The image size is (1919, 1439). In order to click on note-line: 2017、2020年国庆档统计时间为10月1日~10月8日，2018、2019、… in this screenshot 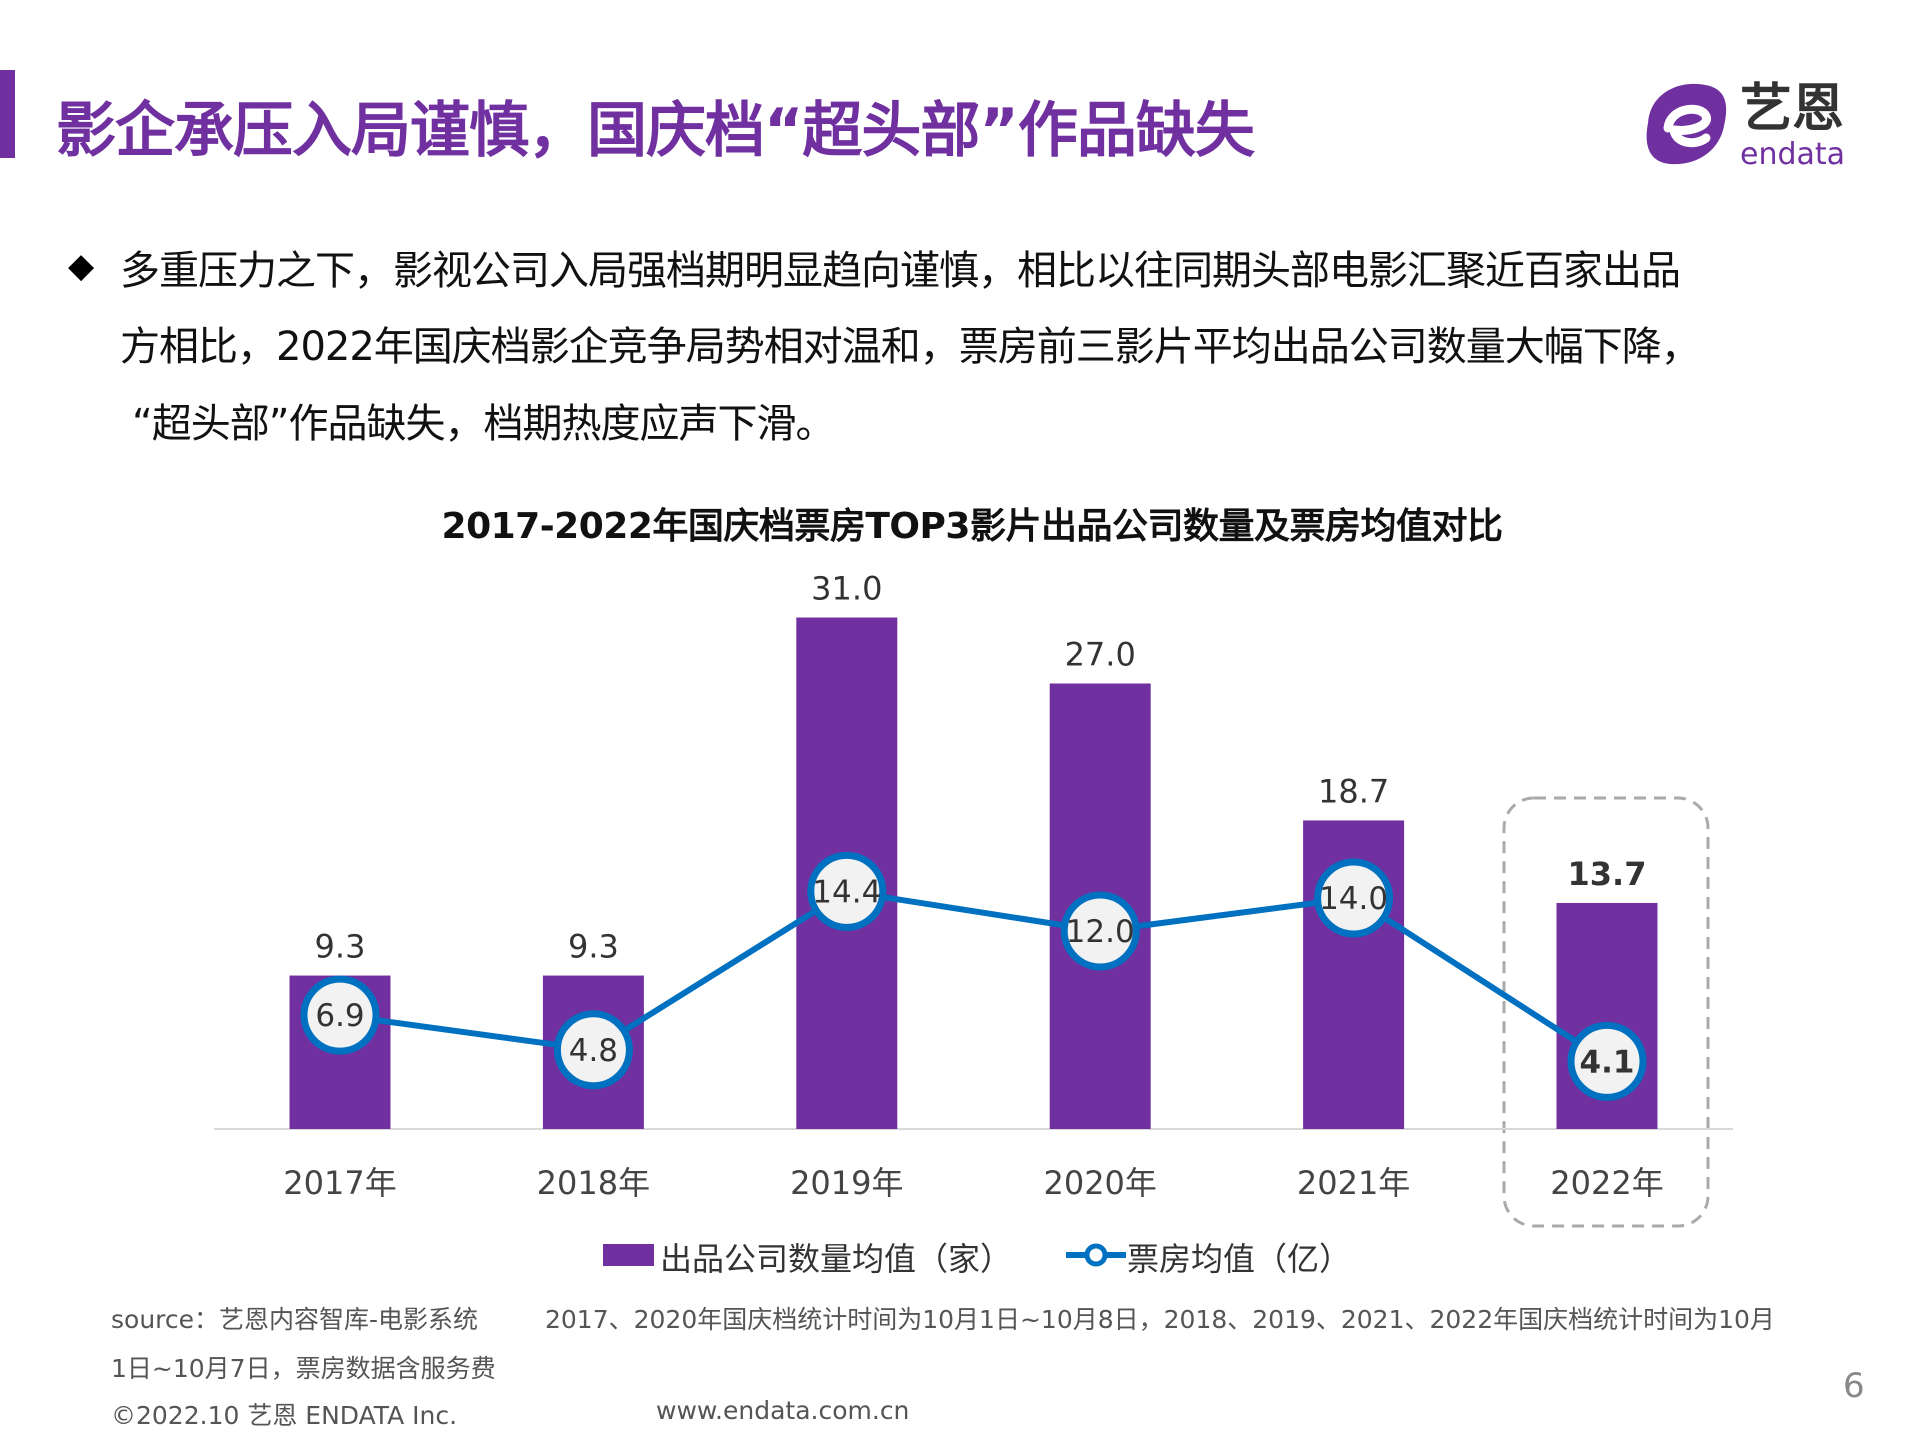, I will do `click(1160, 1319)`.